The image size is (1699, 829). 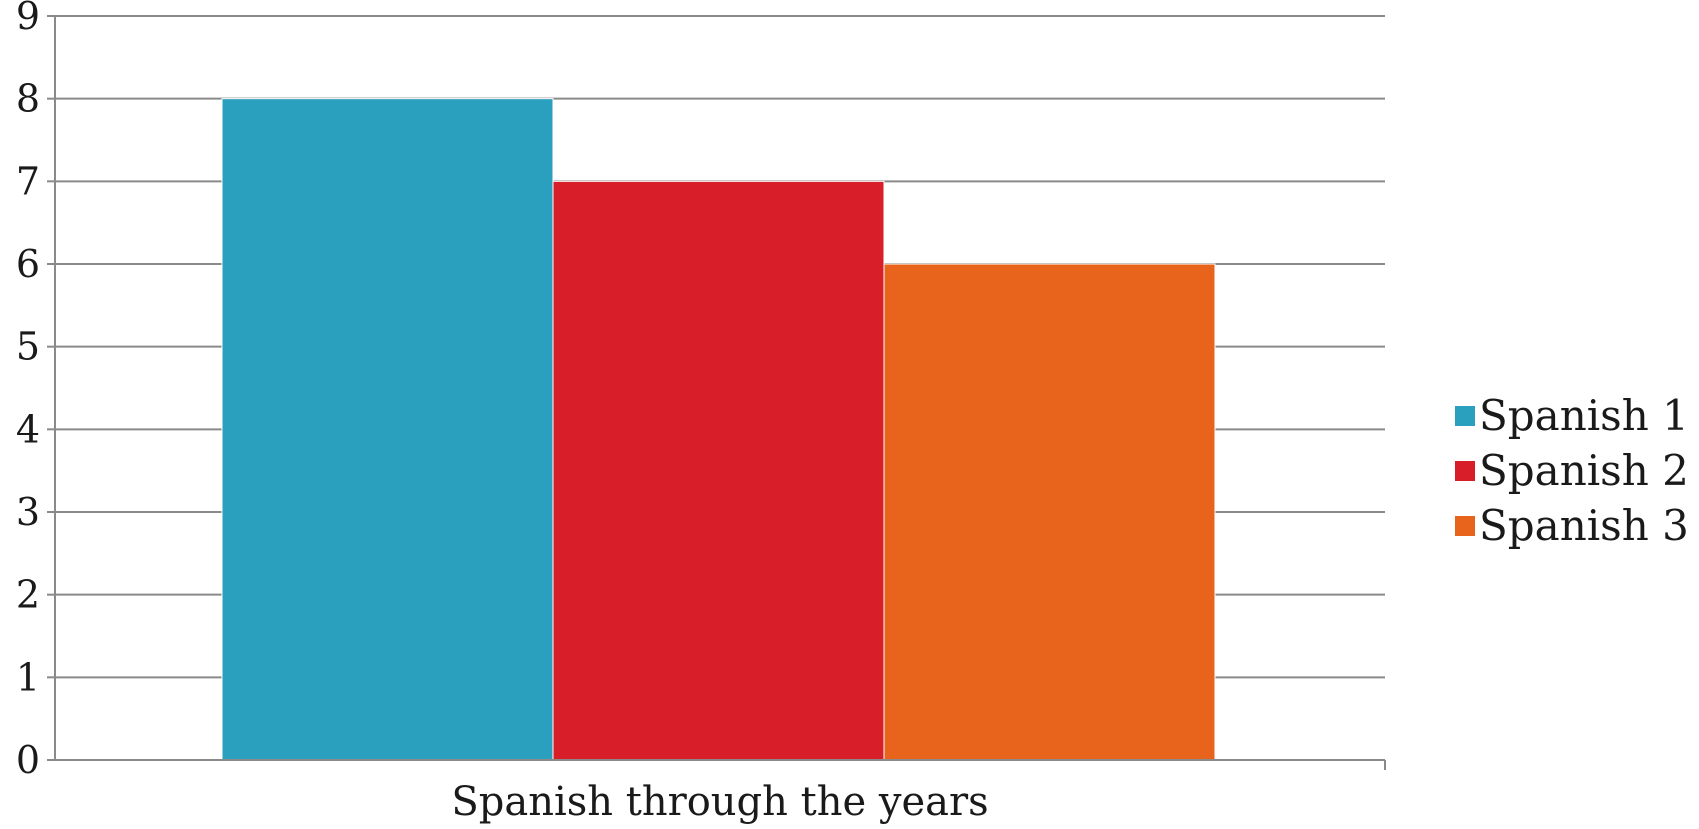 What do you see at coordinates (28, 99) in the screenshot?
I see `y-tick-label: 8` at bounding box center [28, 99].